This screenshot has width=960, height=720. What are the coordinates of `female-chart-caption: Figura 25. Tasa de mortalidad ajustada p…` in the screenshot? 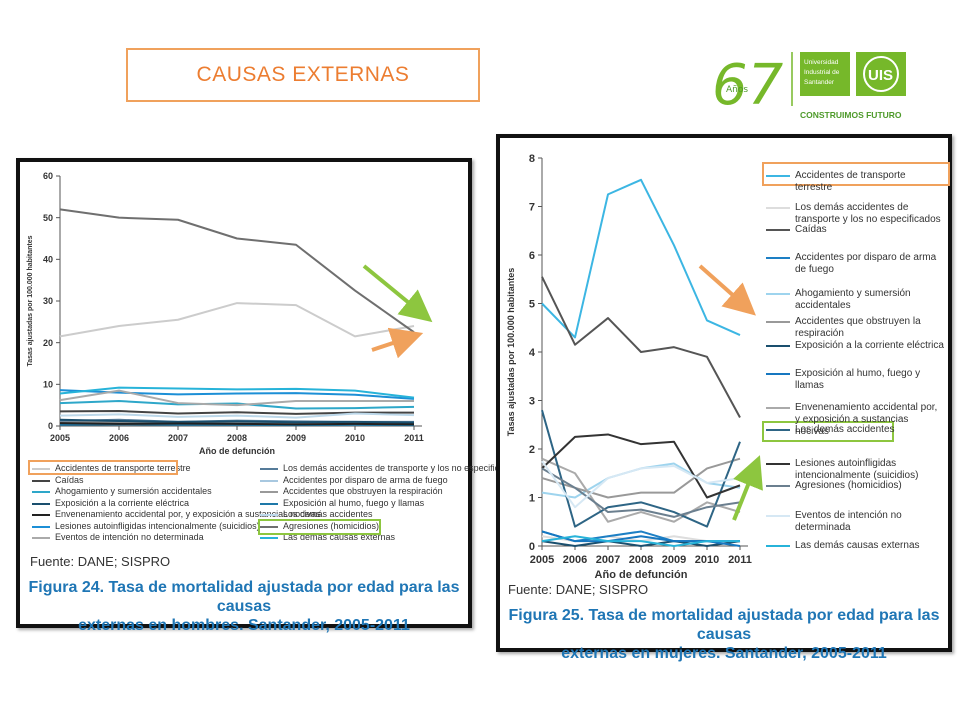 It's located at (724, 634).